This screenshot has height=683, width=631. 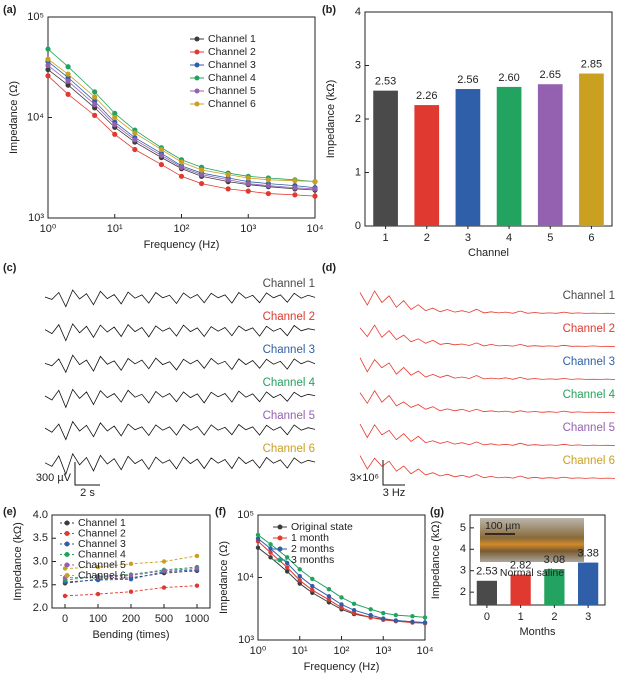 What do you see at coordinates (329, 10) in the screenshot?
I see `panel-label: (b)` at bounding box center [329, 10].